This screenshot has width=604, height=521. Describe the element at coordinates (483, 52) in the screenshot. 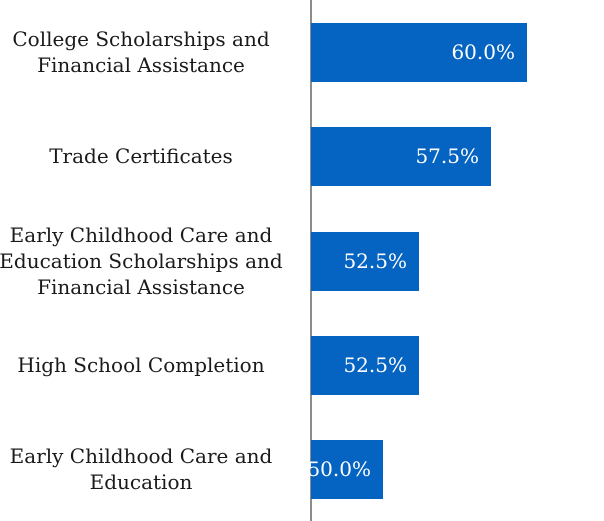

I see `data-label: 60.0%` at that location.